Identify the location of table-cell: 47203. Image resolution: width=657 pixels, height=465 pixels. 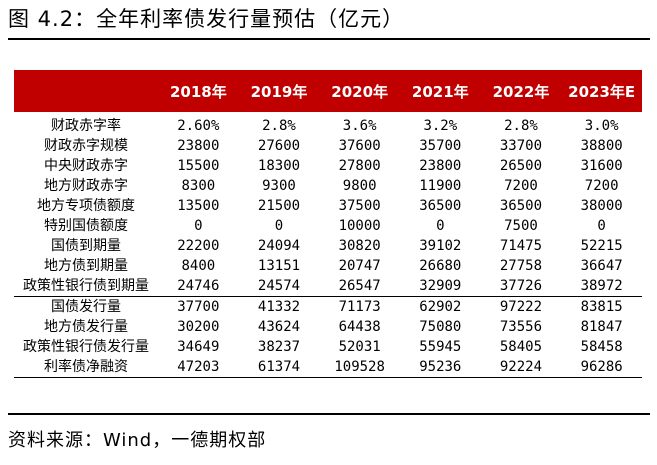
(198, 367).